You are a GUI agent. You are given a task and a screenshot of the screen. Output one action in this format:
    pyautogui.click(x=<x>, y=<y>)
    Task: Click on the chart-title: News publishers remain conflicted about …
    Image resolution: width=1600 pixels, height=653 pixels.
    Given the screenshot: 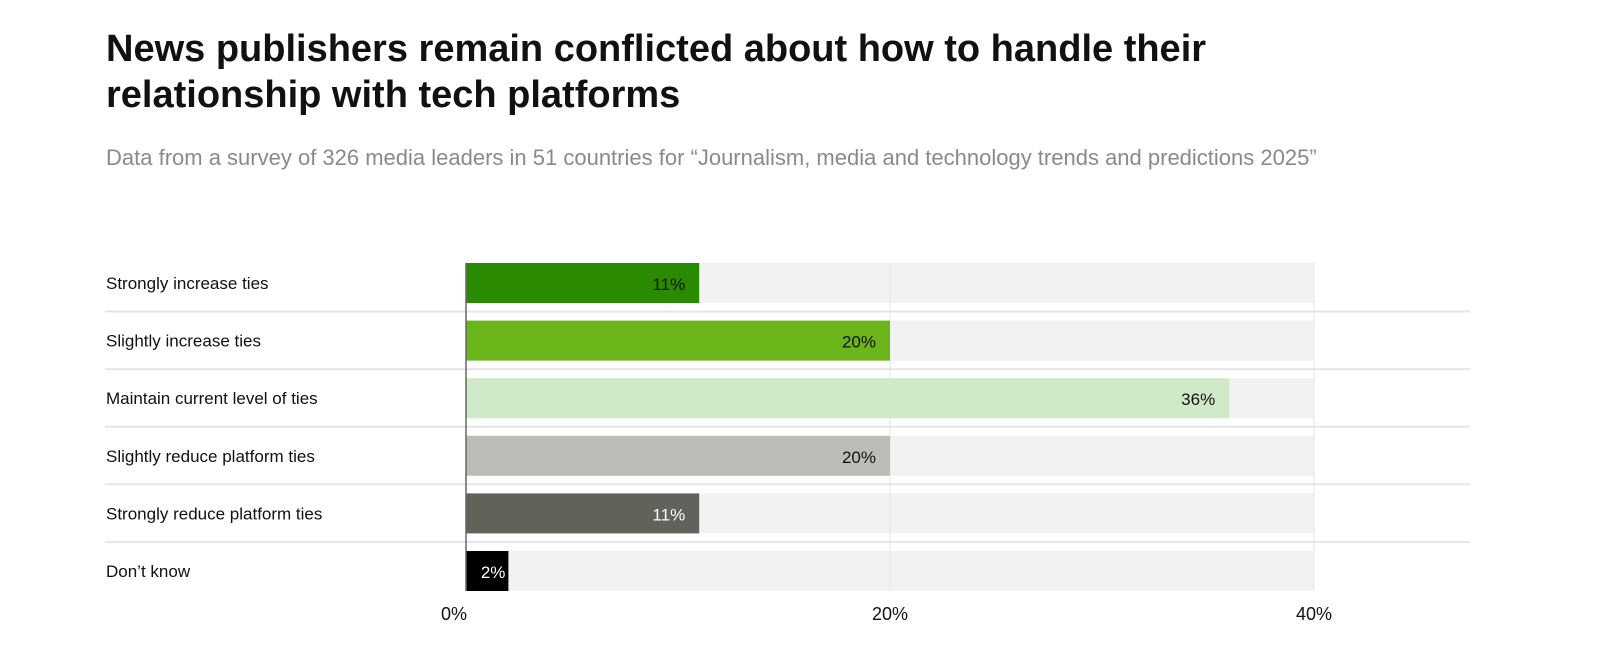 What is the action you would take?
    pyautogui.click(x=656, y=72)
    